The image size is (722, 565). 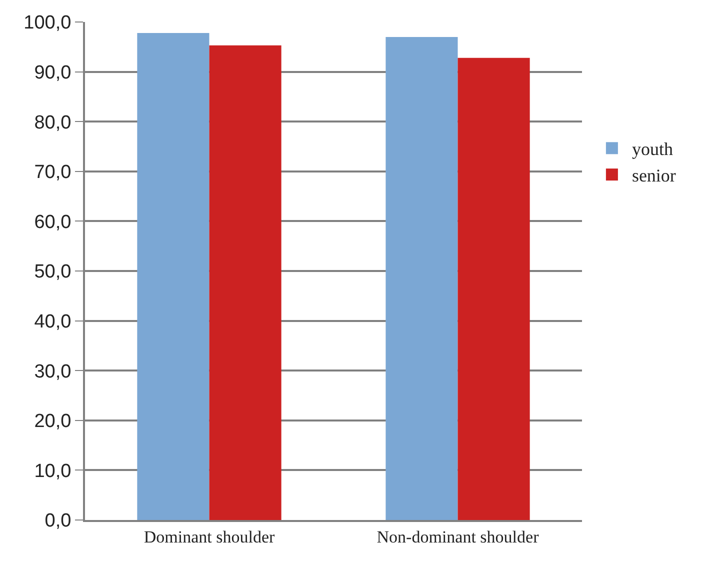 I want to click on legend-label: youth, so click(x=652, y=149).